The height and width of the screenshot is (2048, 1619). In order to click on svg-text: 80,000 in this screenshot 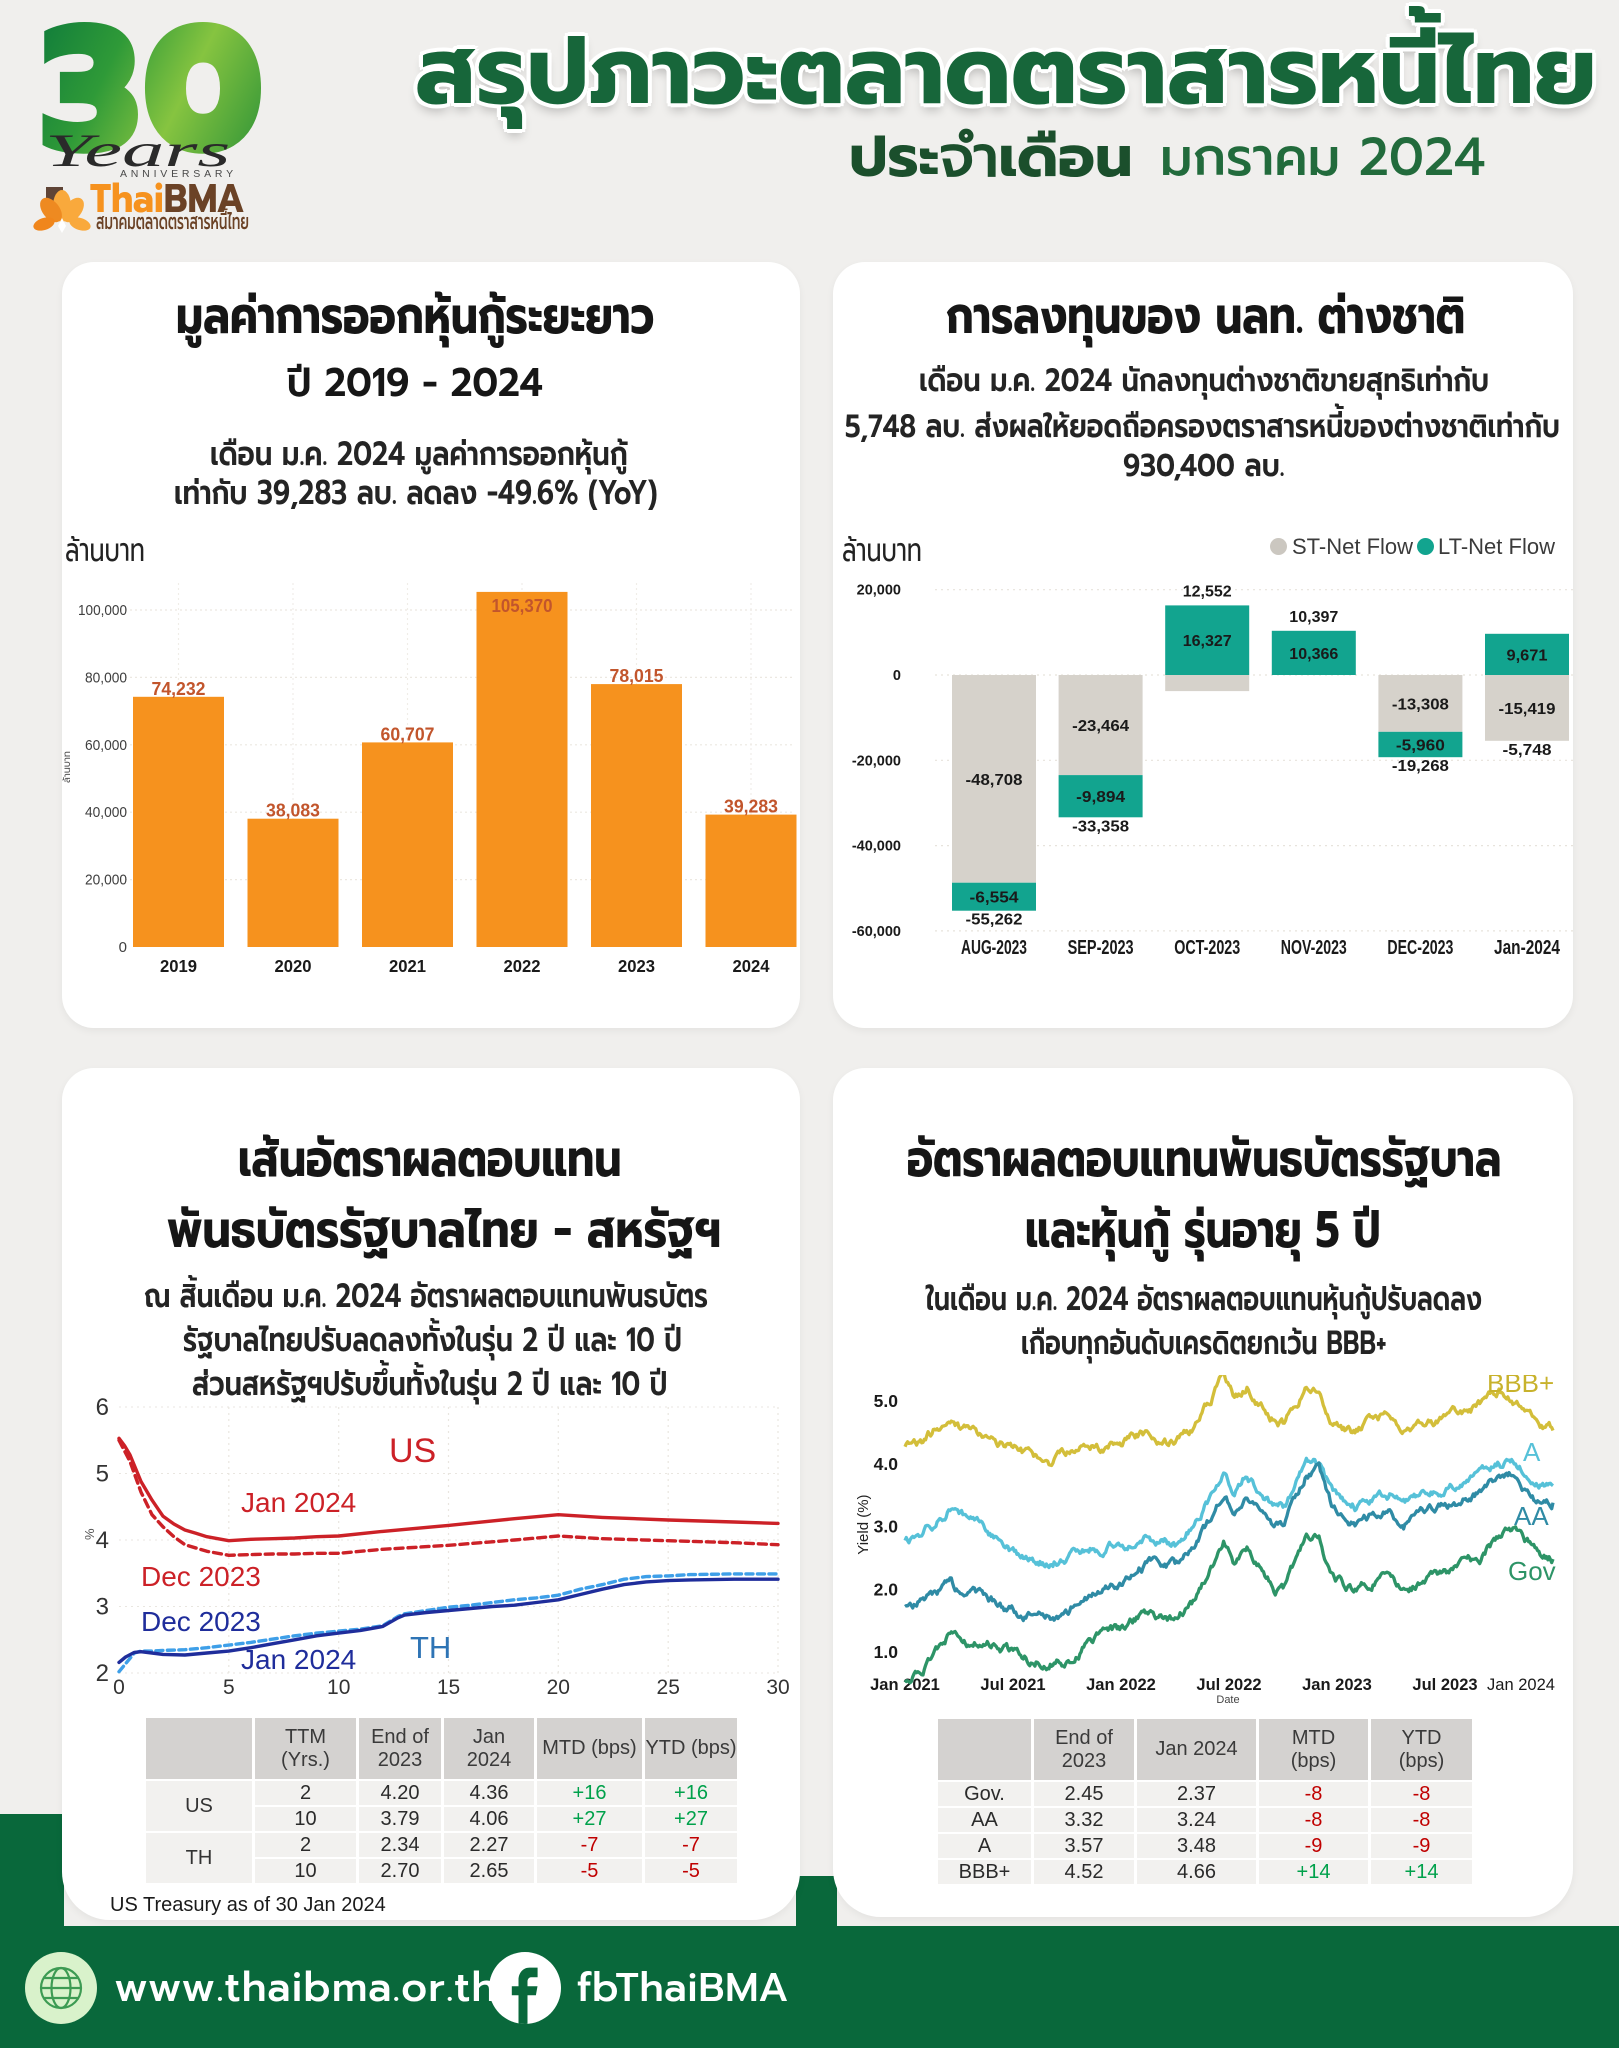, I will do `click(106, 677)`.